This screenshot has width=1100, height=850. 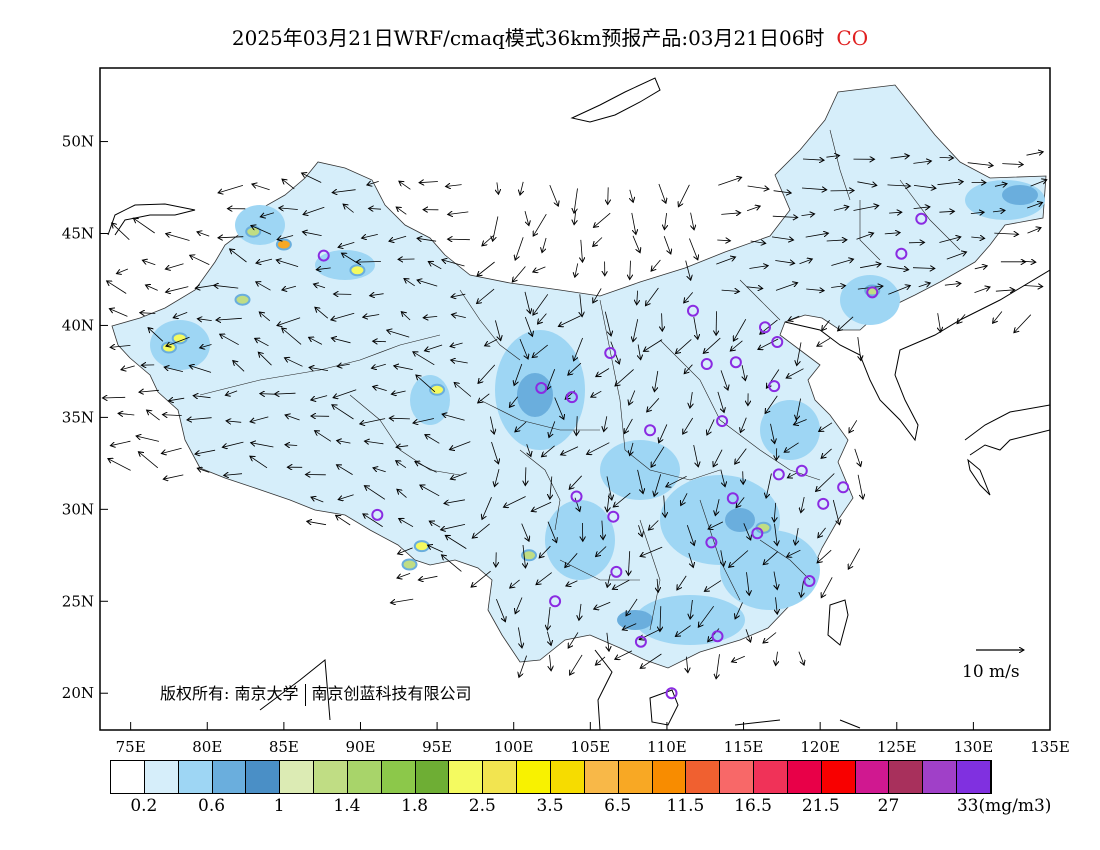 I want to click on lon-label: 95E, so click(x=437, y=747).